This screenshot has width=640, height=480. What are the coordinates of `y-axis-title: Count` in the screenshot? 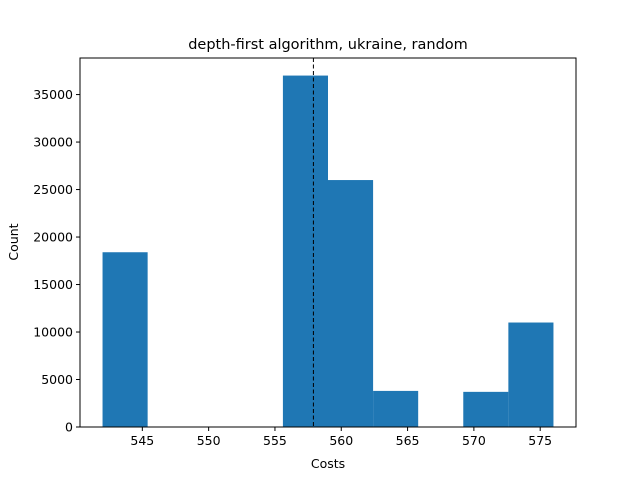 It's located at (13, 241).